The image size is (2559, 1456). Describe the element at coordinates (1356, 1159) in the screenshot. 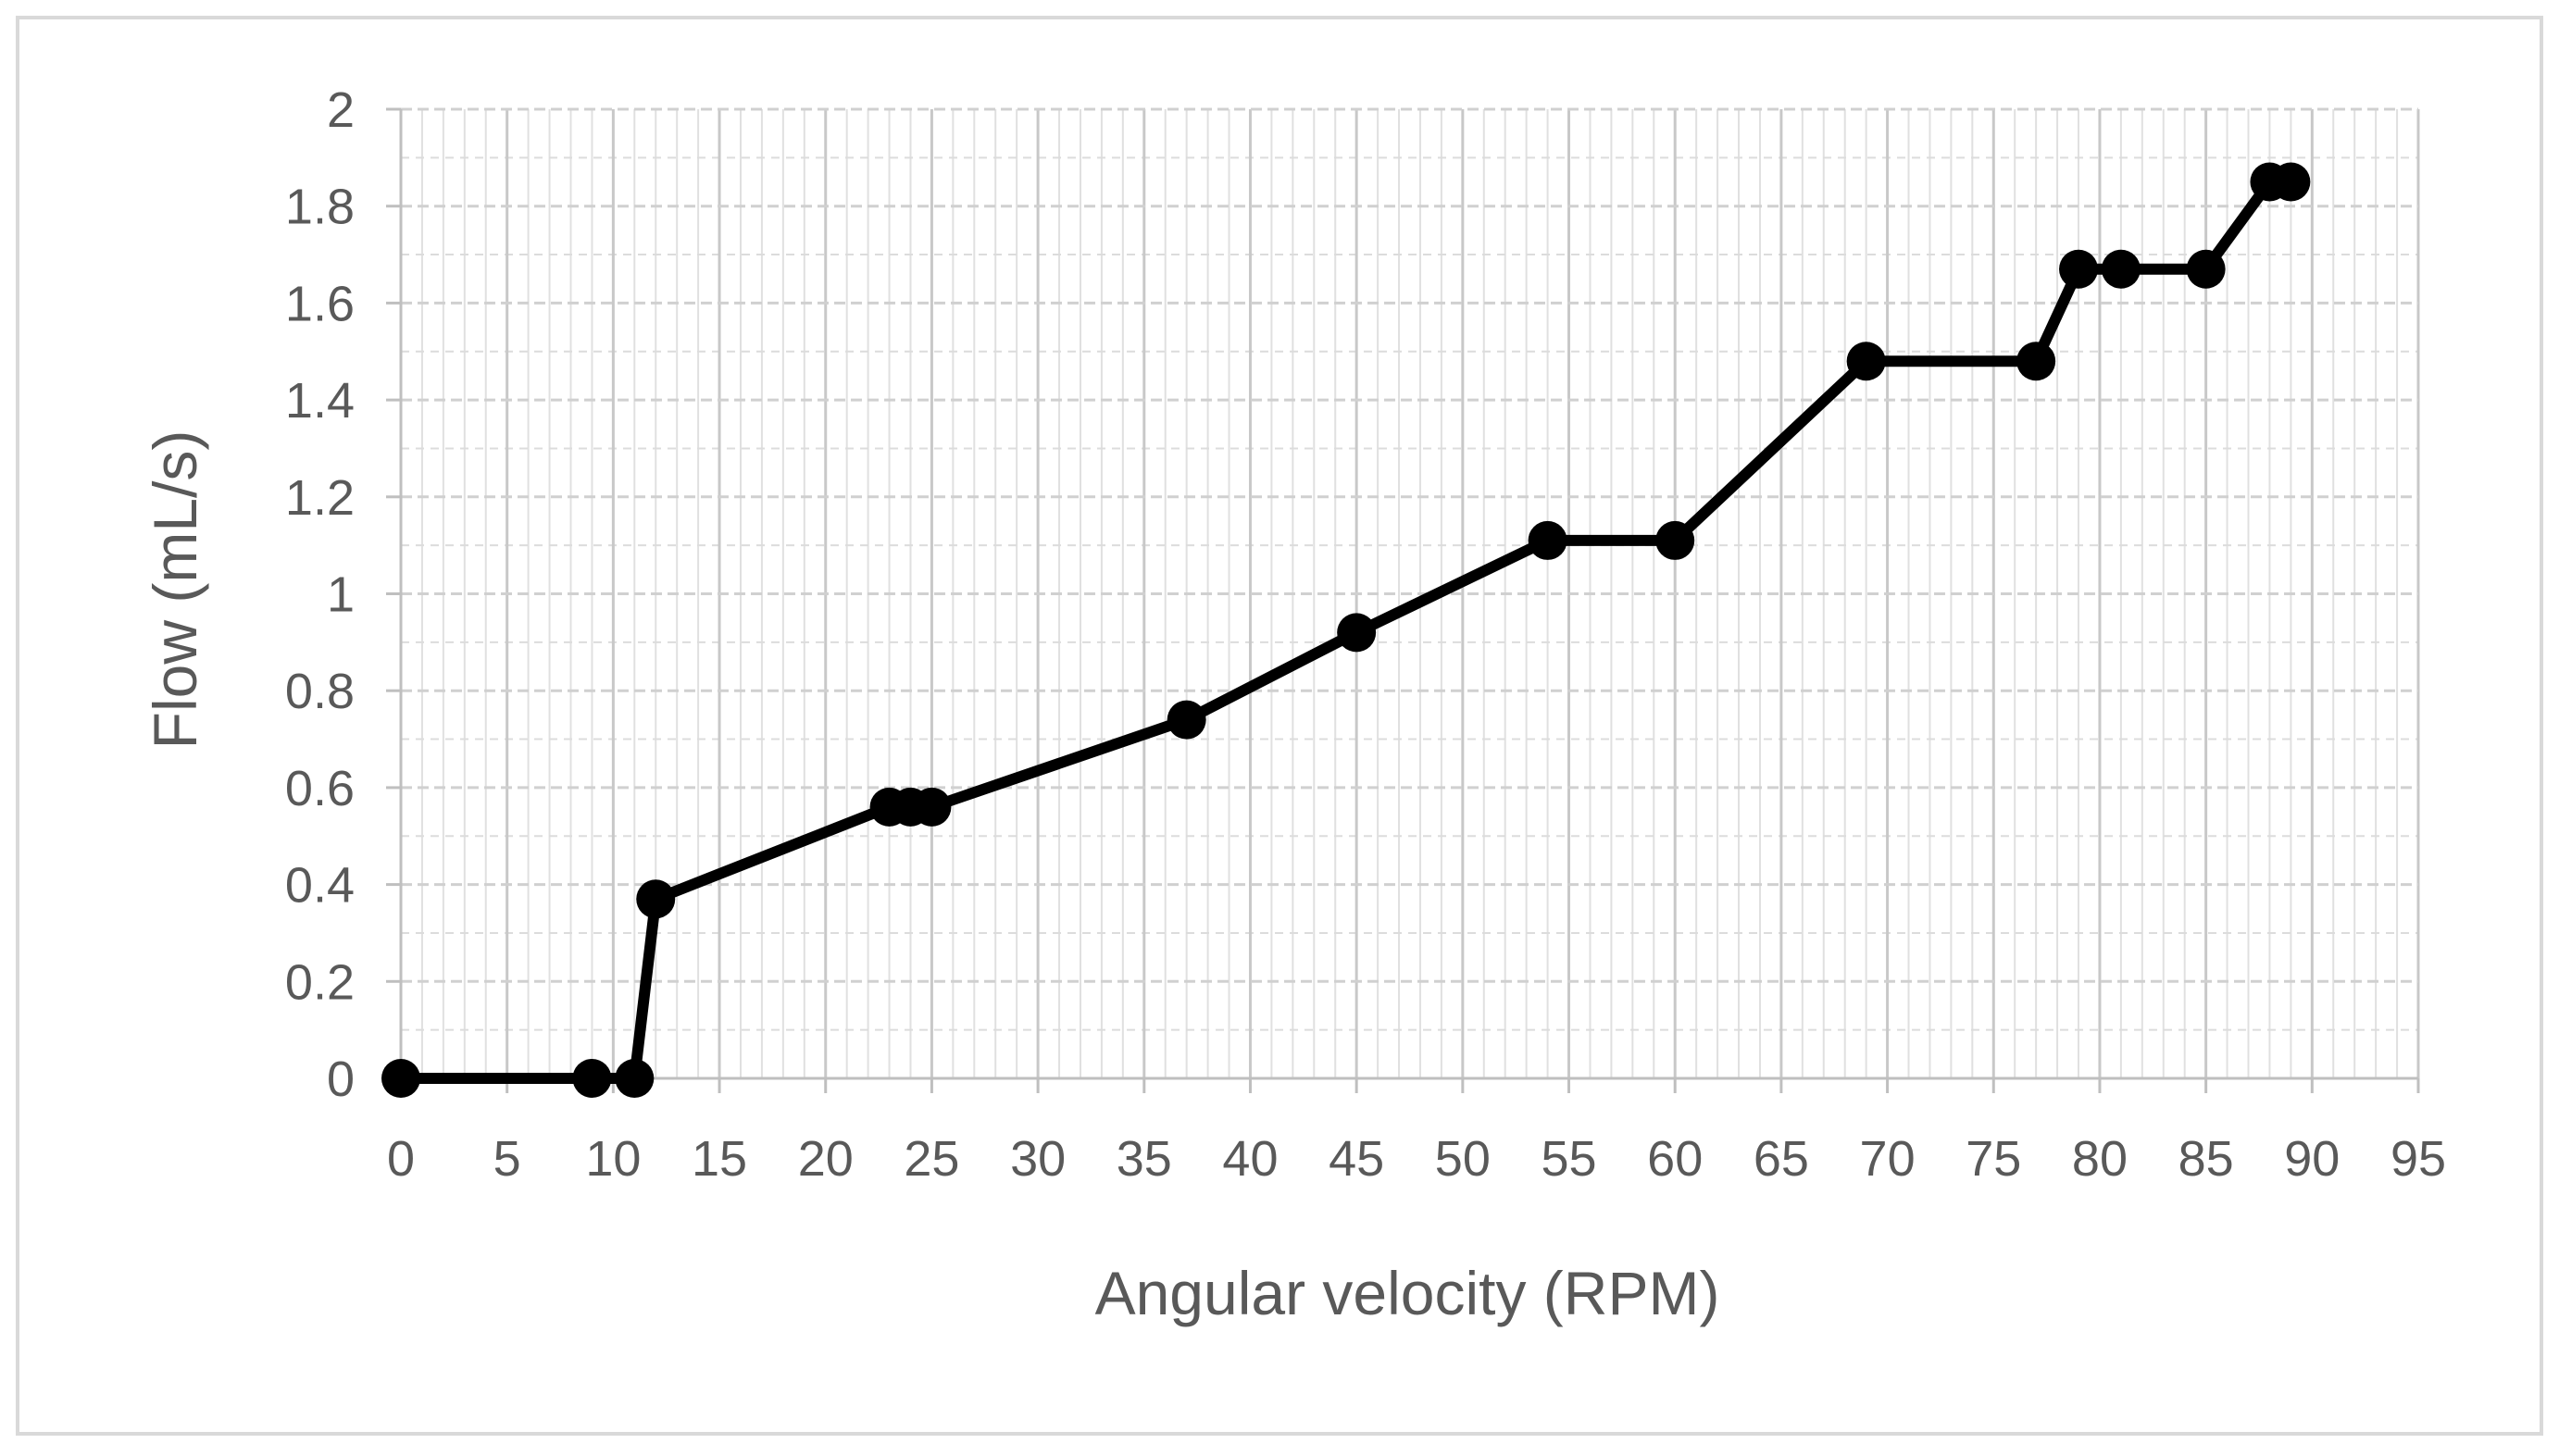

I see `x-tick-label: 45` at that location.